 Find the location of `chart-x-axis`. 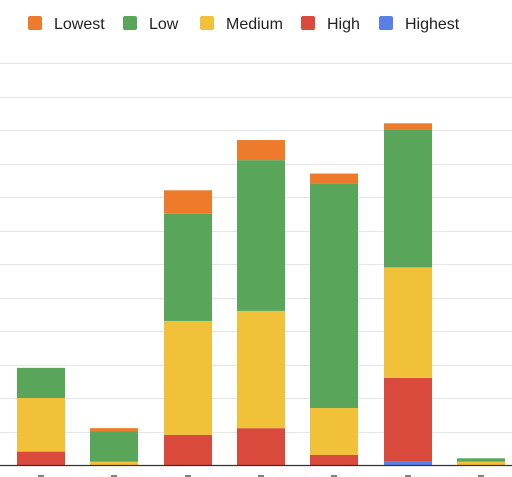

chart-x-axis is located at coordinates (256, 470).